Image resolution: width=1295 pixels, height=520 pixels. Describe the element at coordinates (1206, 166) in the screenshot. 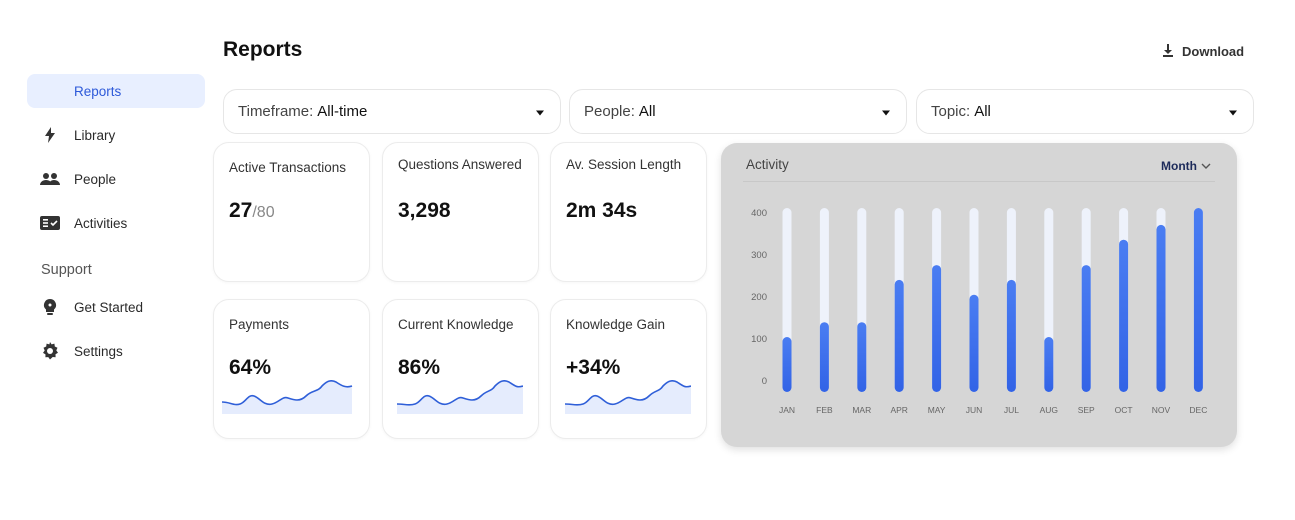

I see `chevron-down-icon` at that location.